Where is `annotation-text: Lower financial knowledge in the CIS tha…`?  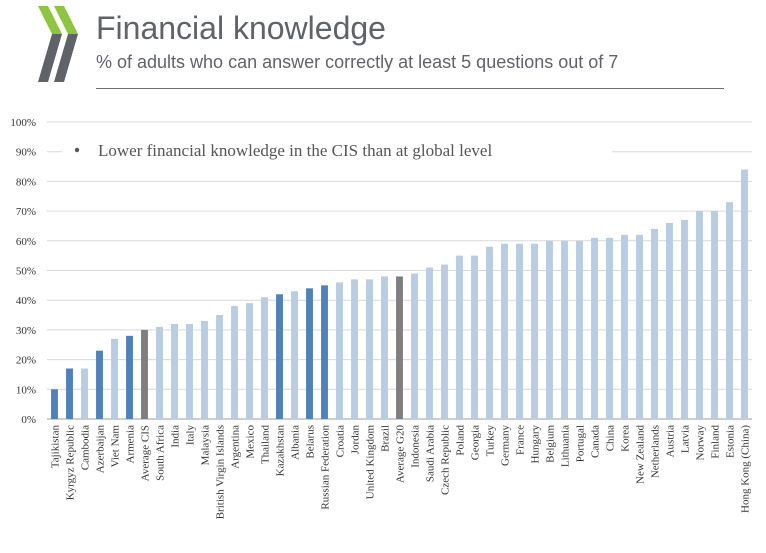 annotation-text: Lower financial knowledge in the CIS tha… is located at coordinates (295, 150).